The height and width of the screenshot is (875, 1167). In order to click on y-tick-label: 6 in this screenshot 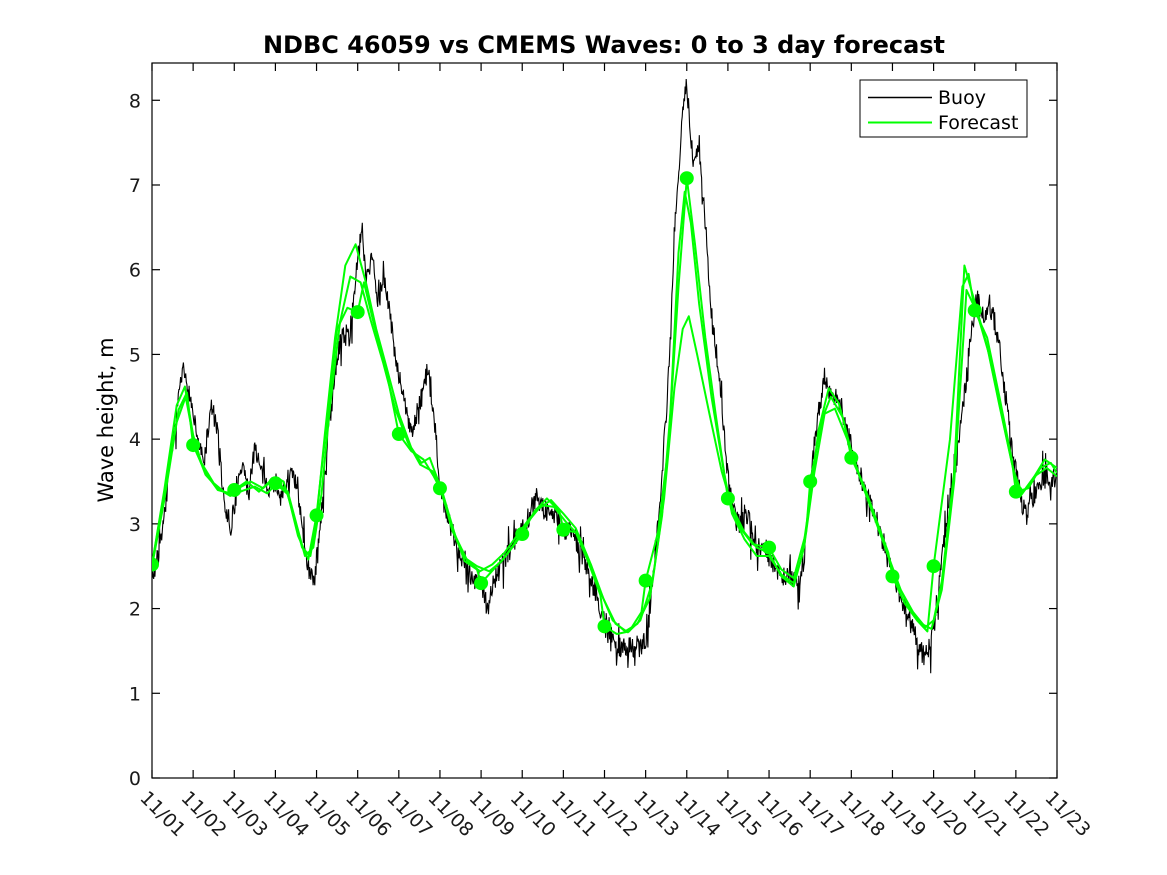, I will do `click(135, 271)`.